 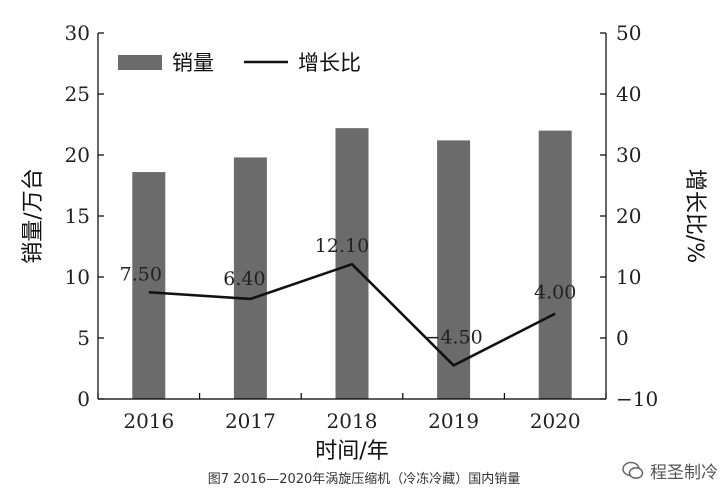 What do you see at coordinates (352, 421) in the screenshot?
I see `x-tick-label: 2018` at bounding box center [352, 421].